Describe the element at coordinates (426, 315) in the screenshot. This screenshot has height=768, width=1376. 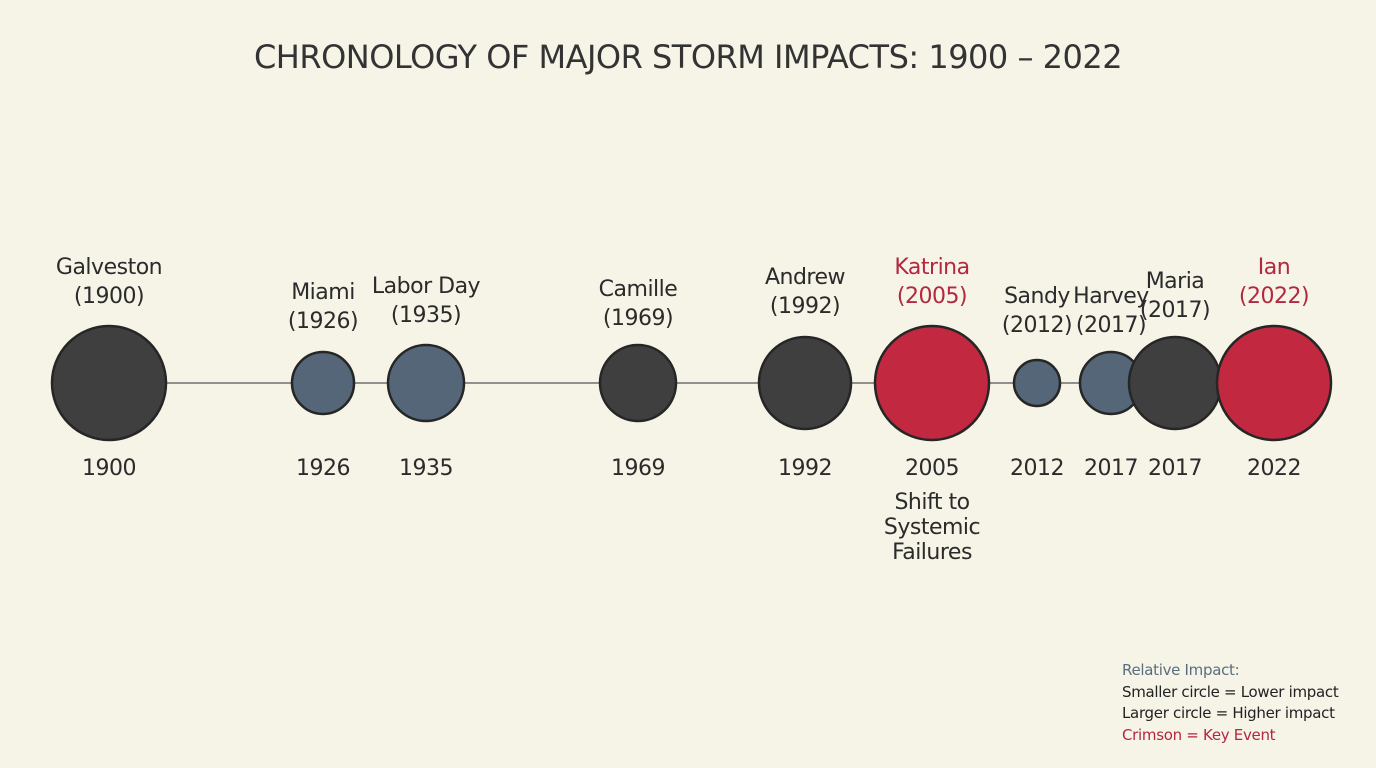
I see `event-year-label-labor-day: (1935)` at that location.